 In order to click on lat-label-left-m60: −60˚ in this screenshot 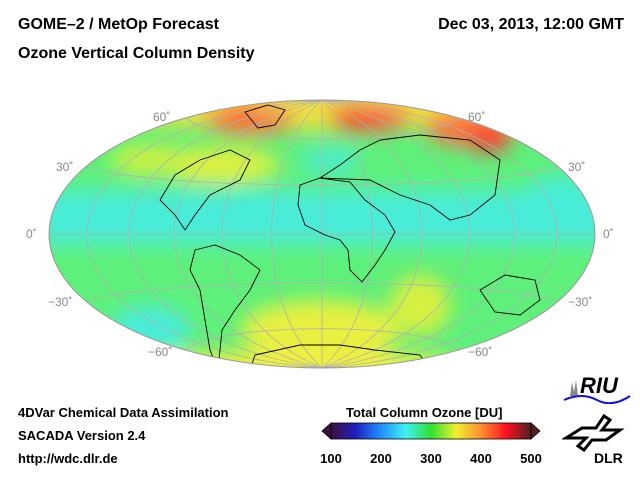, I will do `click(160, 352)`.